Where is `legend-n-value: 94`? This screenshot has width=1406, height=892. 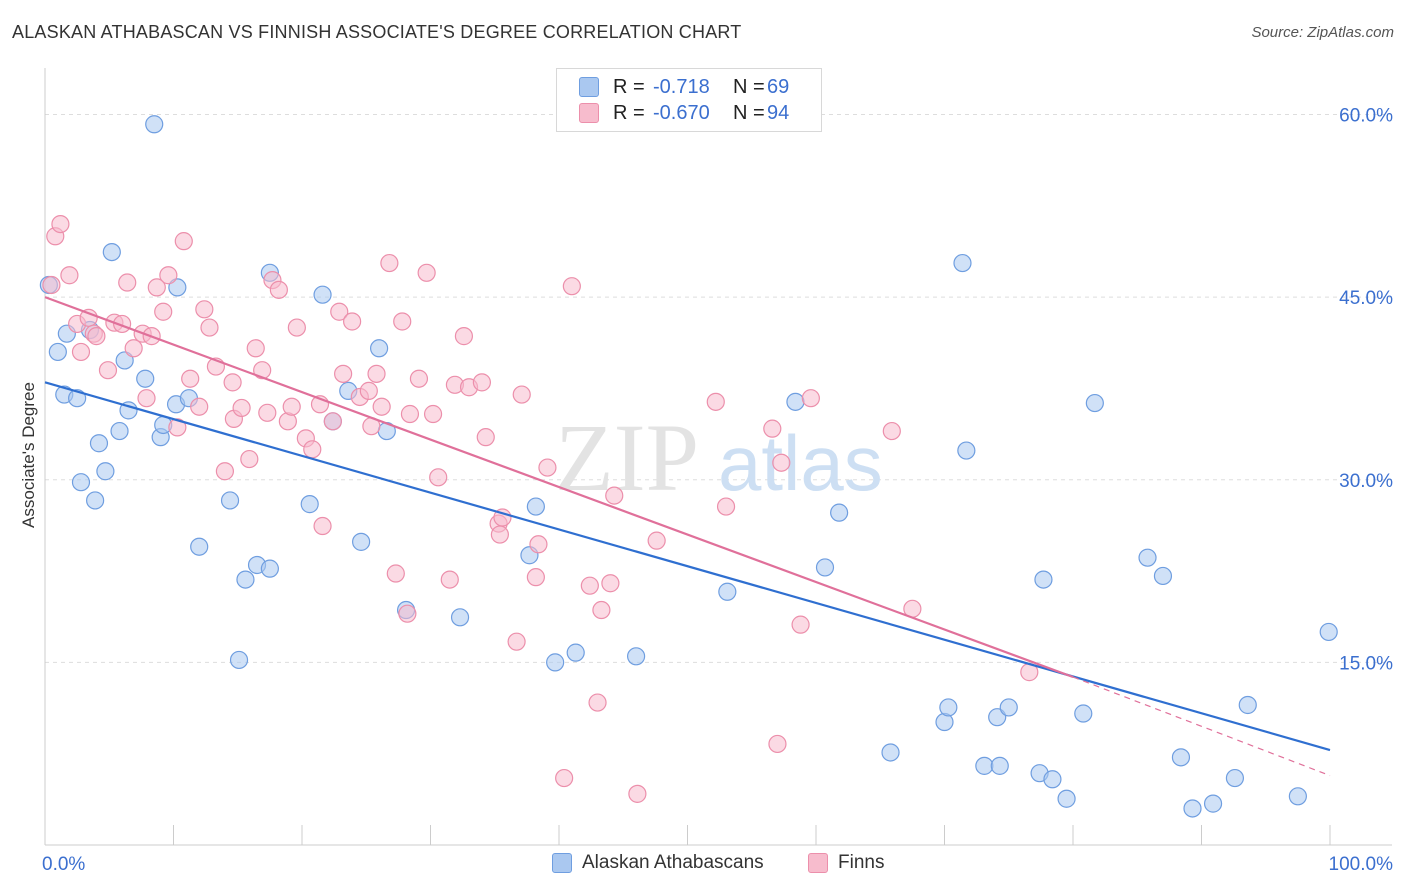 legend-n-value: 94 is located at coordinates (778, 112).